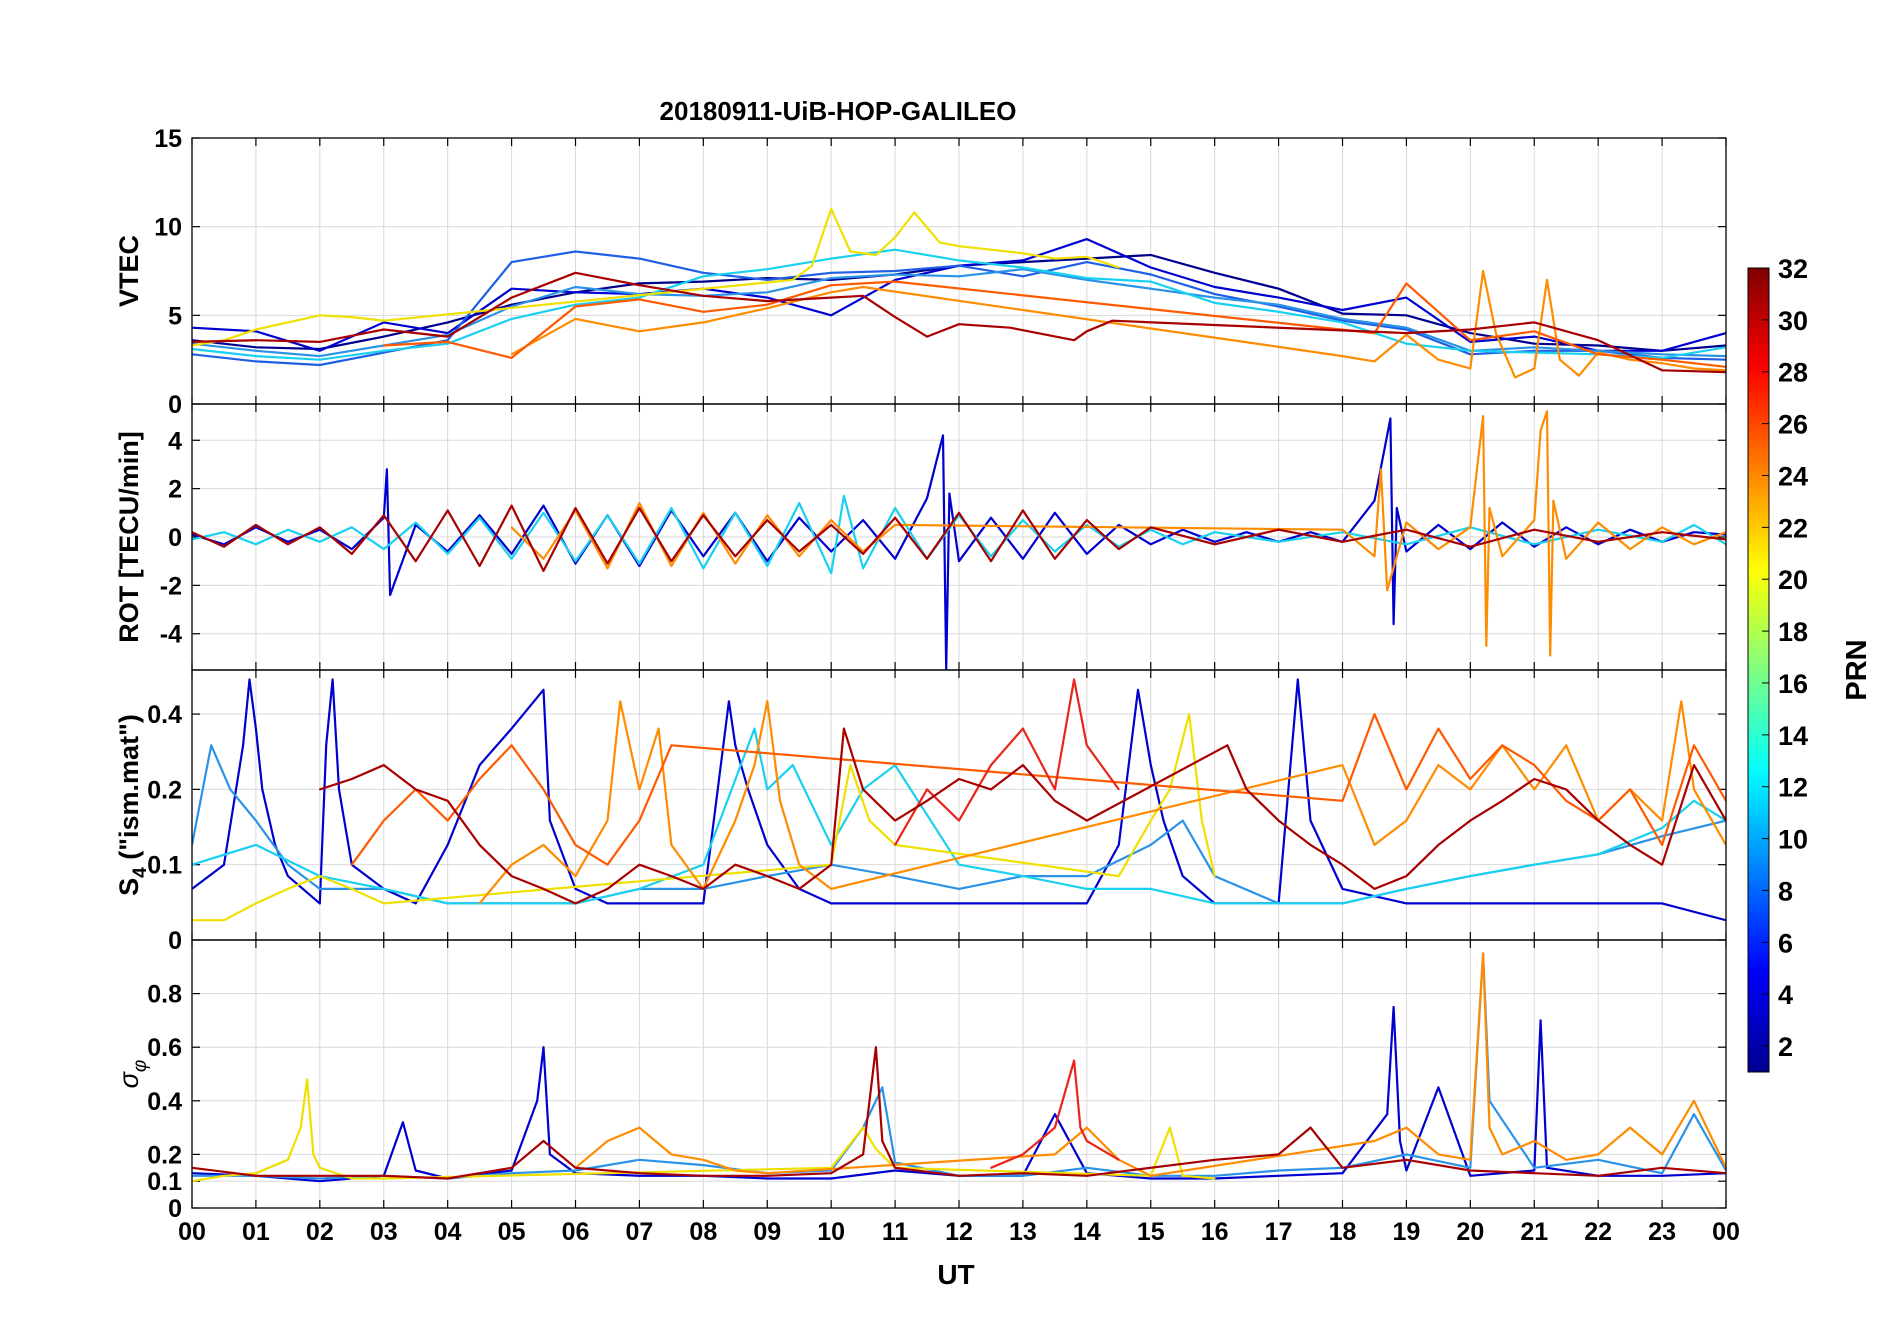  I want to click on x-tick-label: 21, so click(1534, 1232).